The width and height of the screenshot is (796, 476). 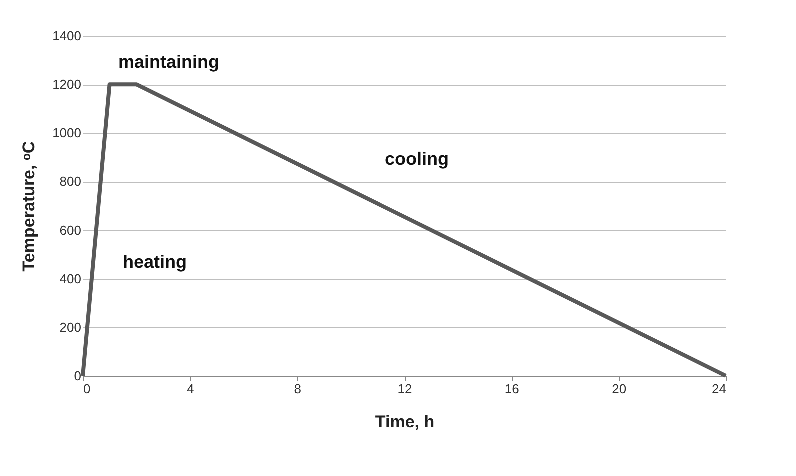 I want to click on y-tick-label: 0, so click(x=78, y=376).